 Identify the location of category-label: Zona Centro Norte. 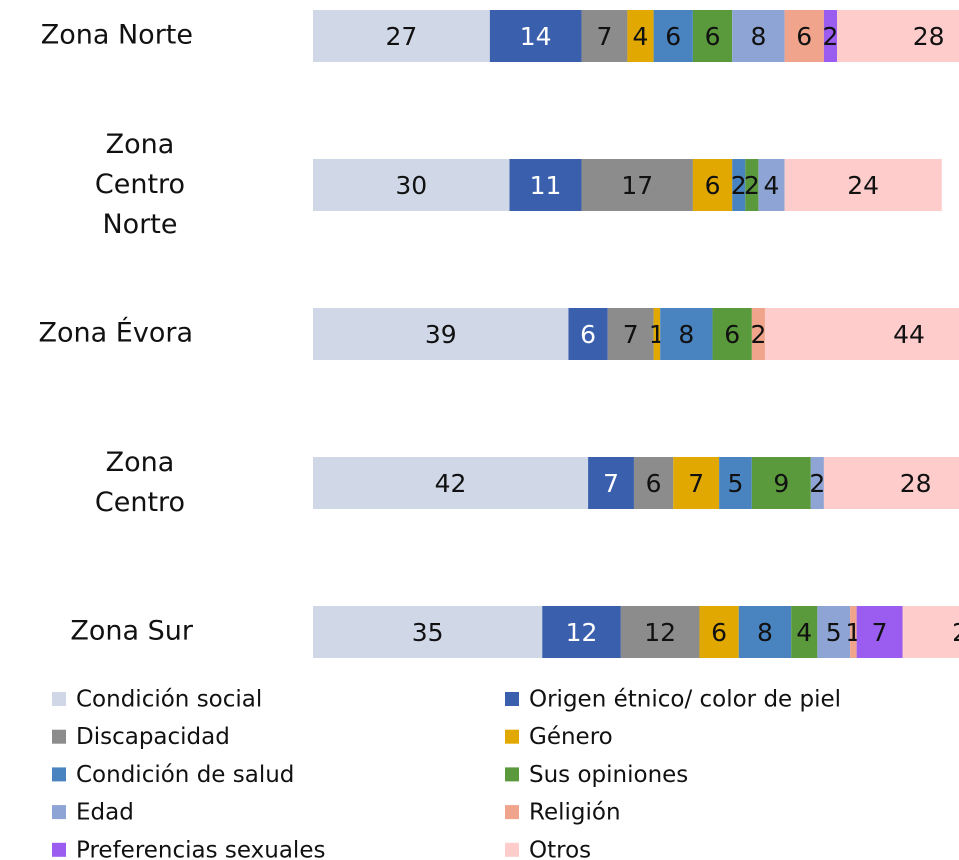
(140, 184).